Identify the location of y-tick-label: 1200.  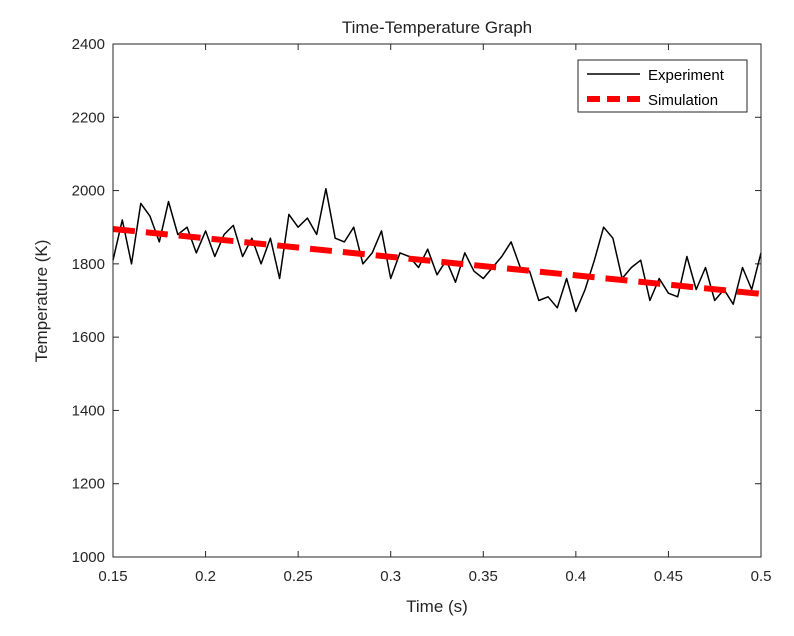
(88, 484).